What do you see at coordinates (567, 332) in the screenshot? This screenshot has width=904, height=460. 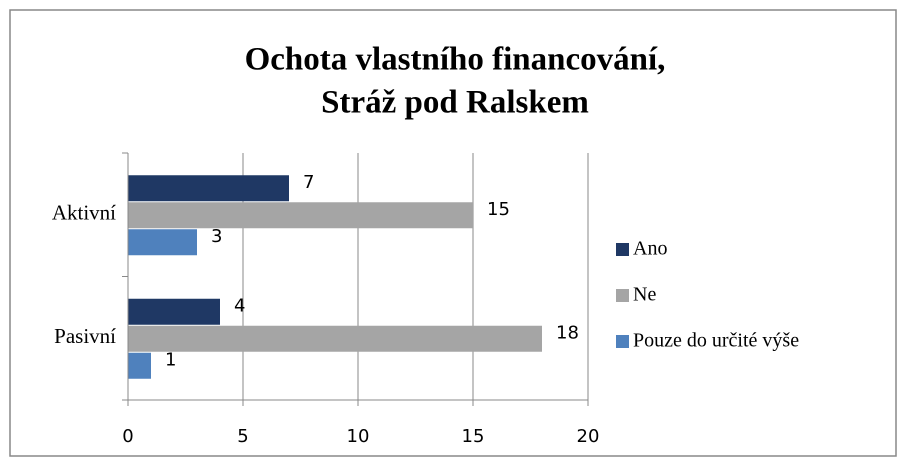 I see `data-label: 18` at bounding box center [567, 332].